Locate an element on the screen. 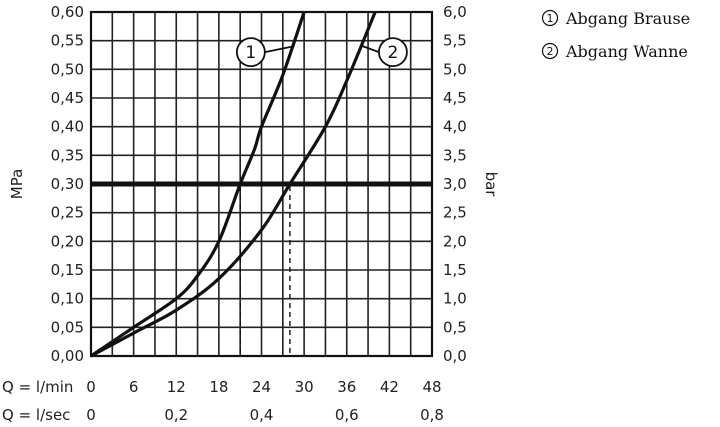 This screenshot has width=720, height=427. y-right-tick-label: 2,5 is located at coordinates (455, 213).